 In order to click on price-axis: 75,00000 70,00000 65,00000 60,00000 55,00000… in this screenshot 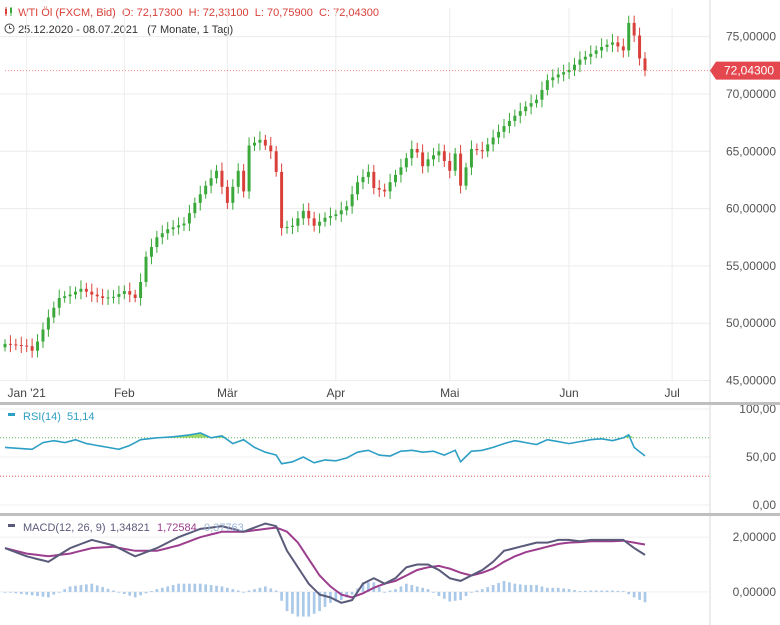, I will do `click(745, 209)`.